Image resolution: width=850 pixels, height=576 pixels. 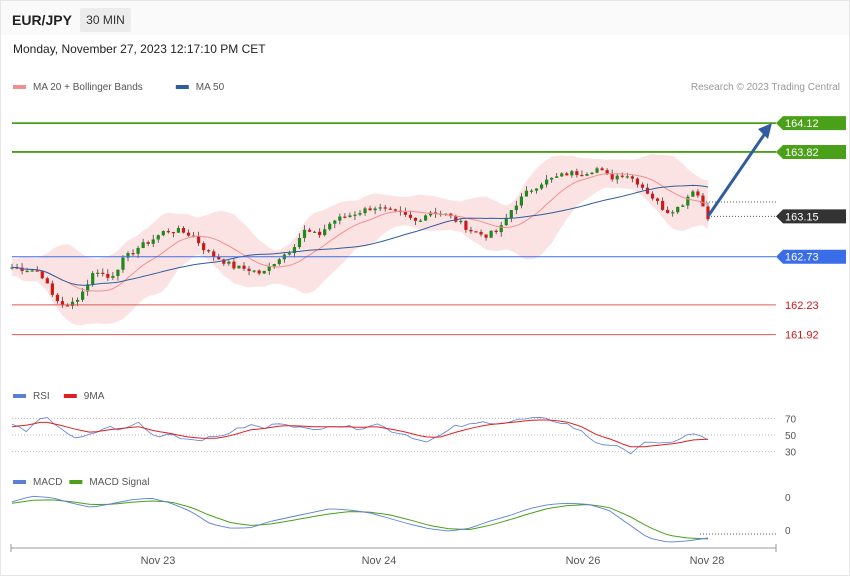 I want to click on level-label-0: 164.12, so click(x=802, y=124).